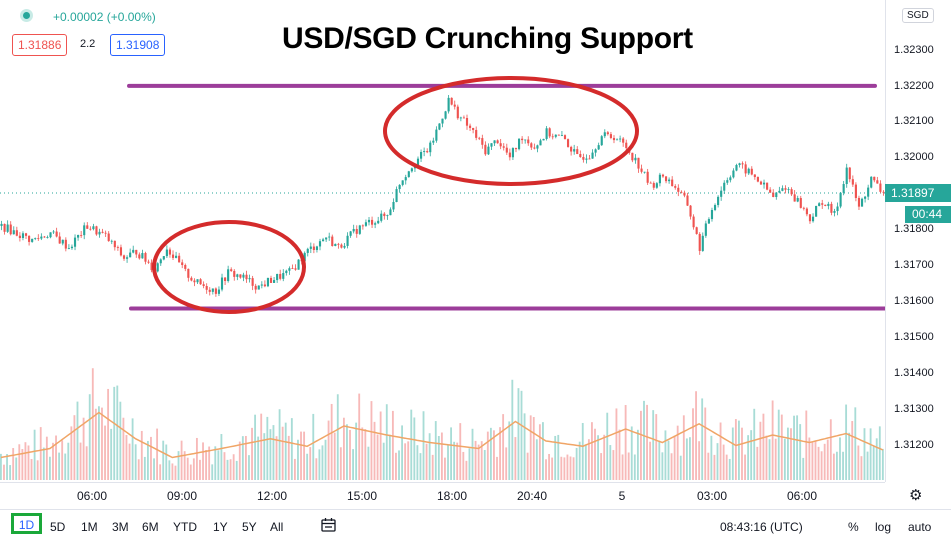 The width and height of the screenshot is (951, 537). What do you see at coordinates (918, 15) in the screenshot?
I see `currency-badge: SGD` at bounding box center [918, 15].